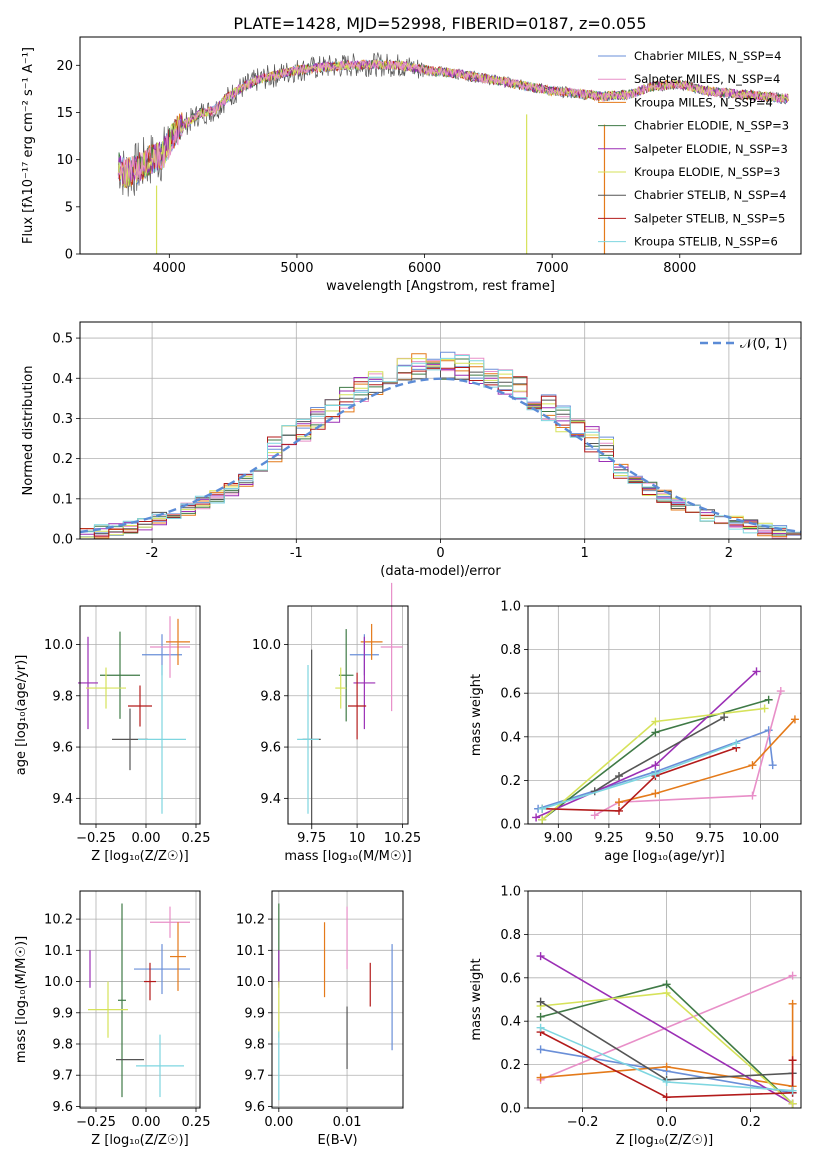  I want to click on x-tick-label: 0.25, so click(196, 1122).